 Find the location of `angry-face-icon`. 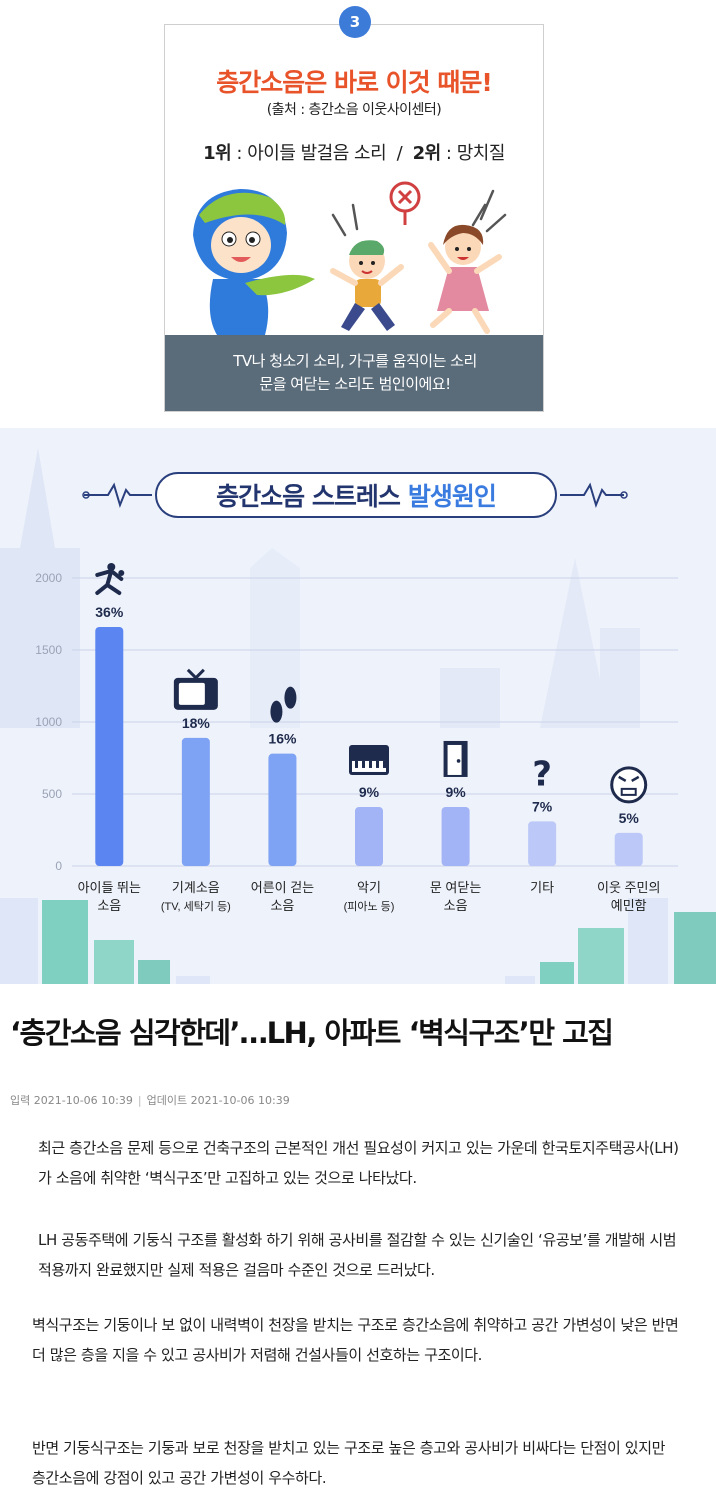

angry-face-icon is located at coordinates (629, 785).